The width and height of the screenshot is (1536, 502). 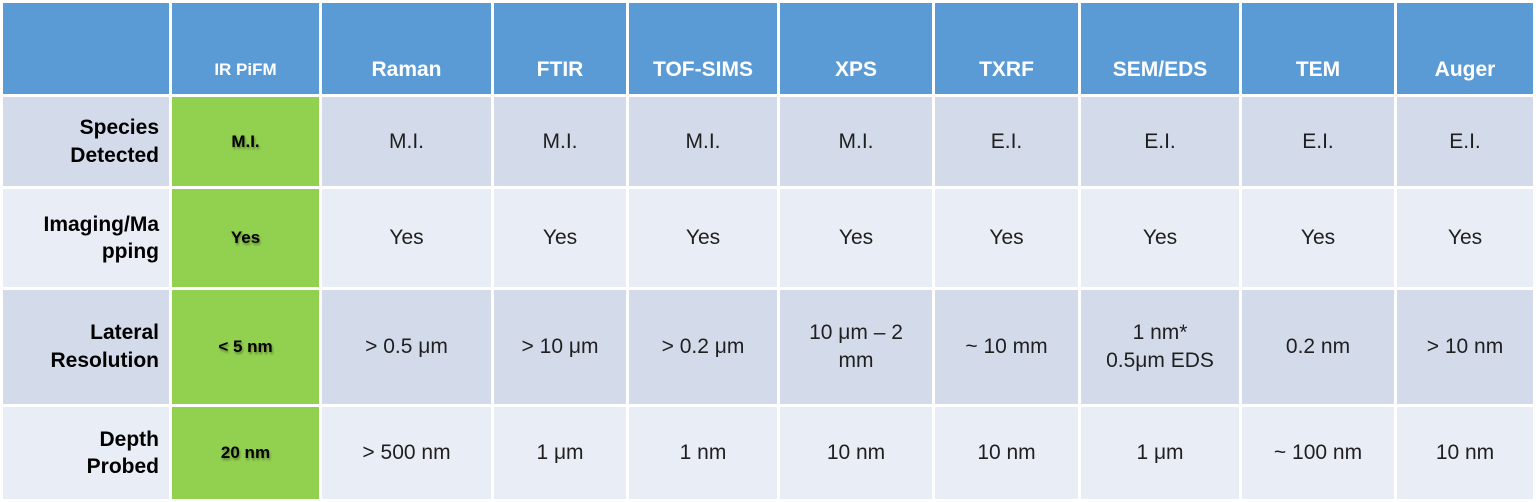 I want to click on table-cell: > 0.5 μm, so click(x=406, y=346).